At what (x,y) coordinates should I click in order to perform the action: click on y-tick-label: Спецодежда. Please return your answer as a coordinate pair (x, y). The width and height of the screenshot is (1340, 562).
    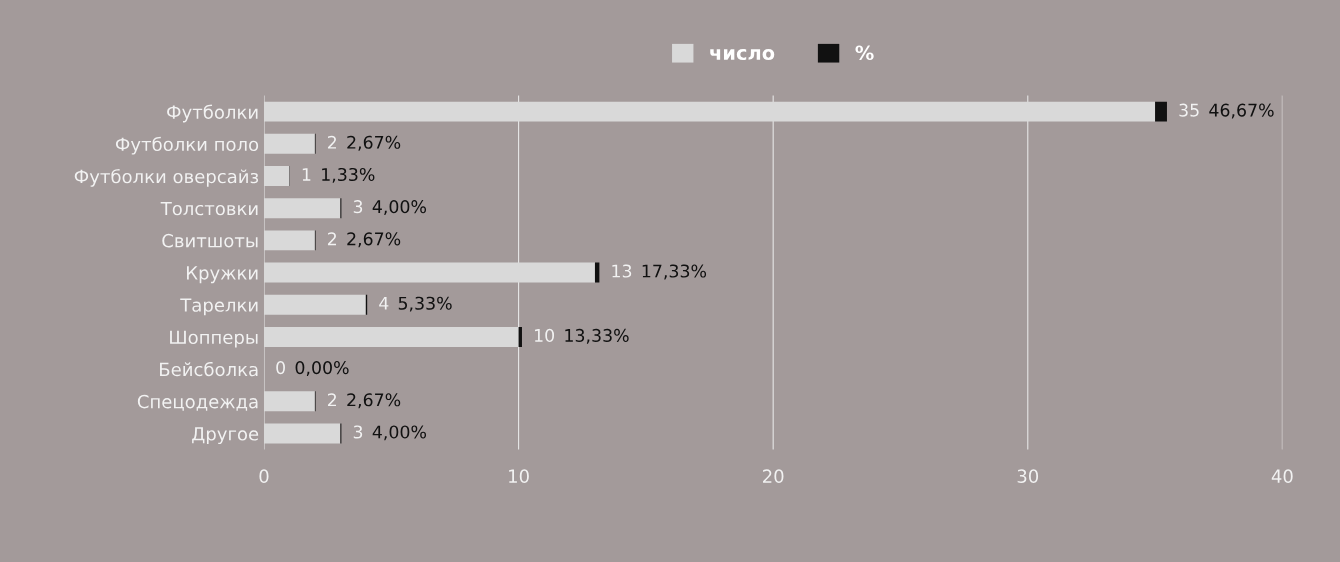
    Looking at the image, I should click on (197, 402).